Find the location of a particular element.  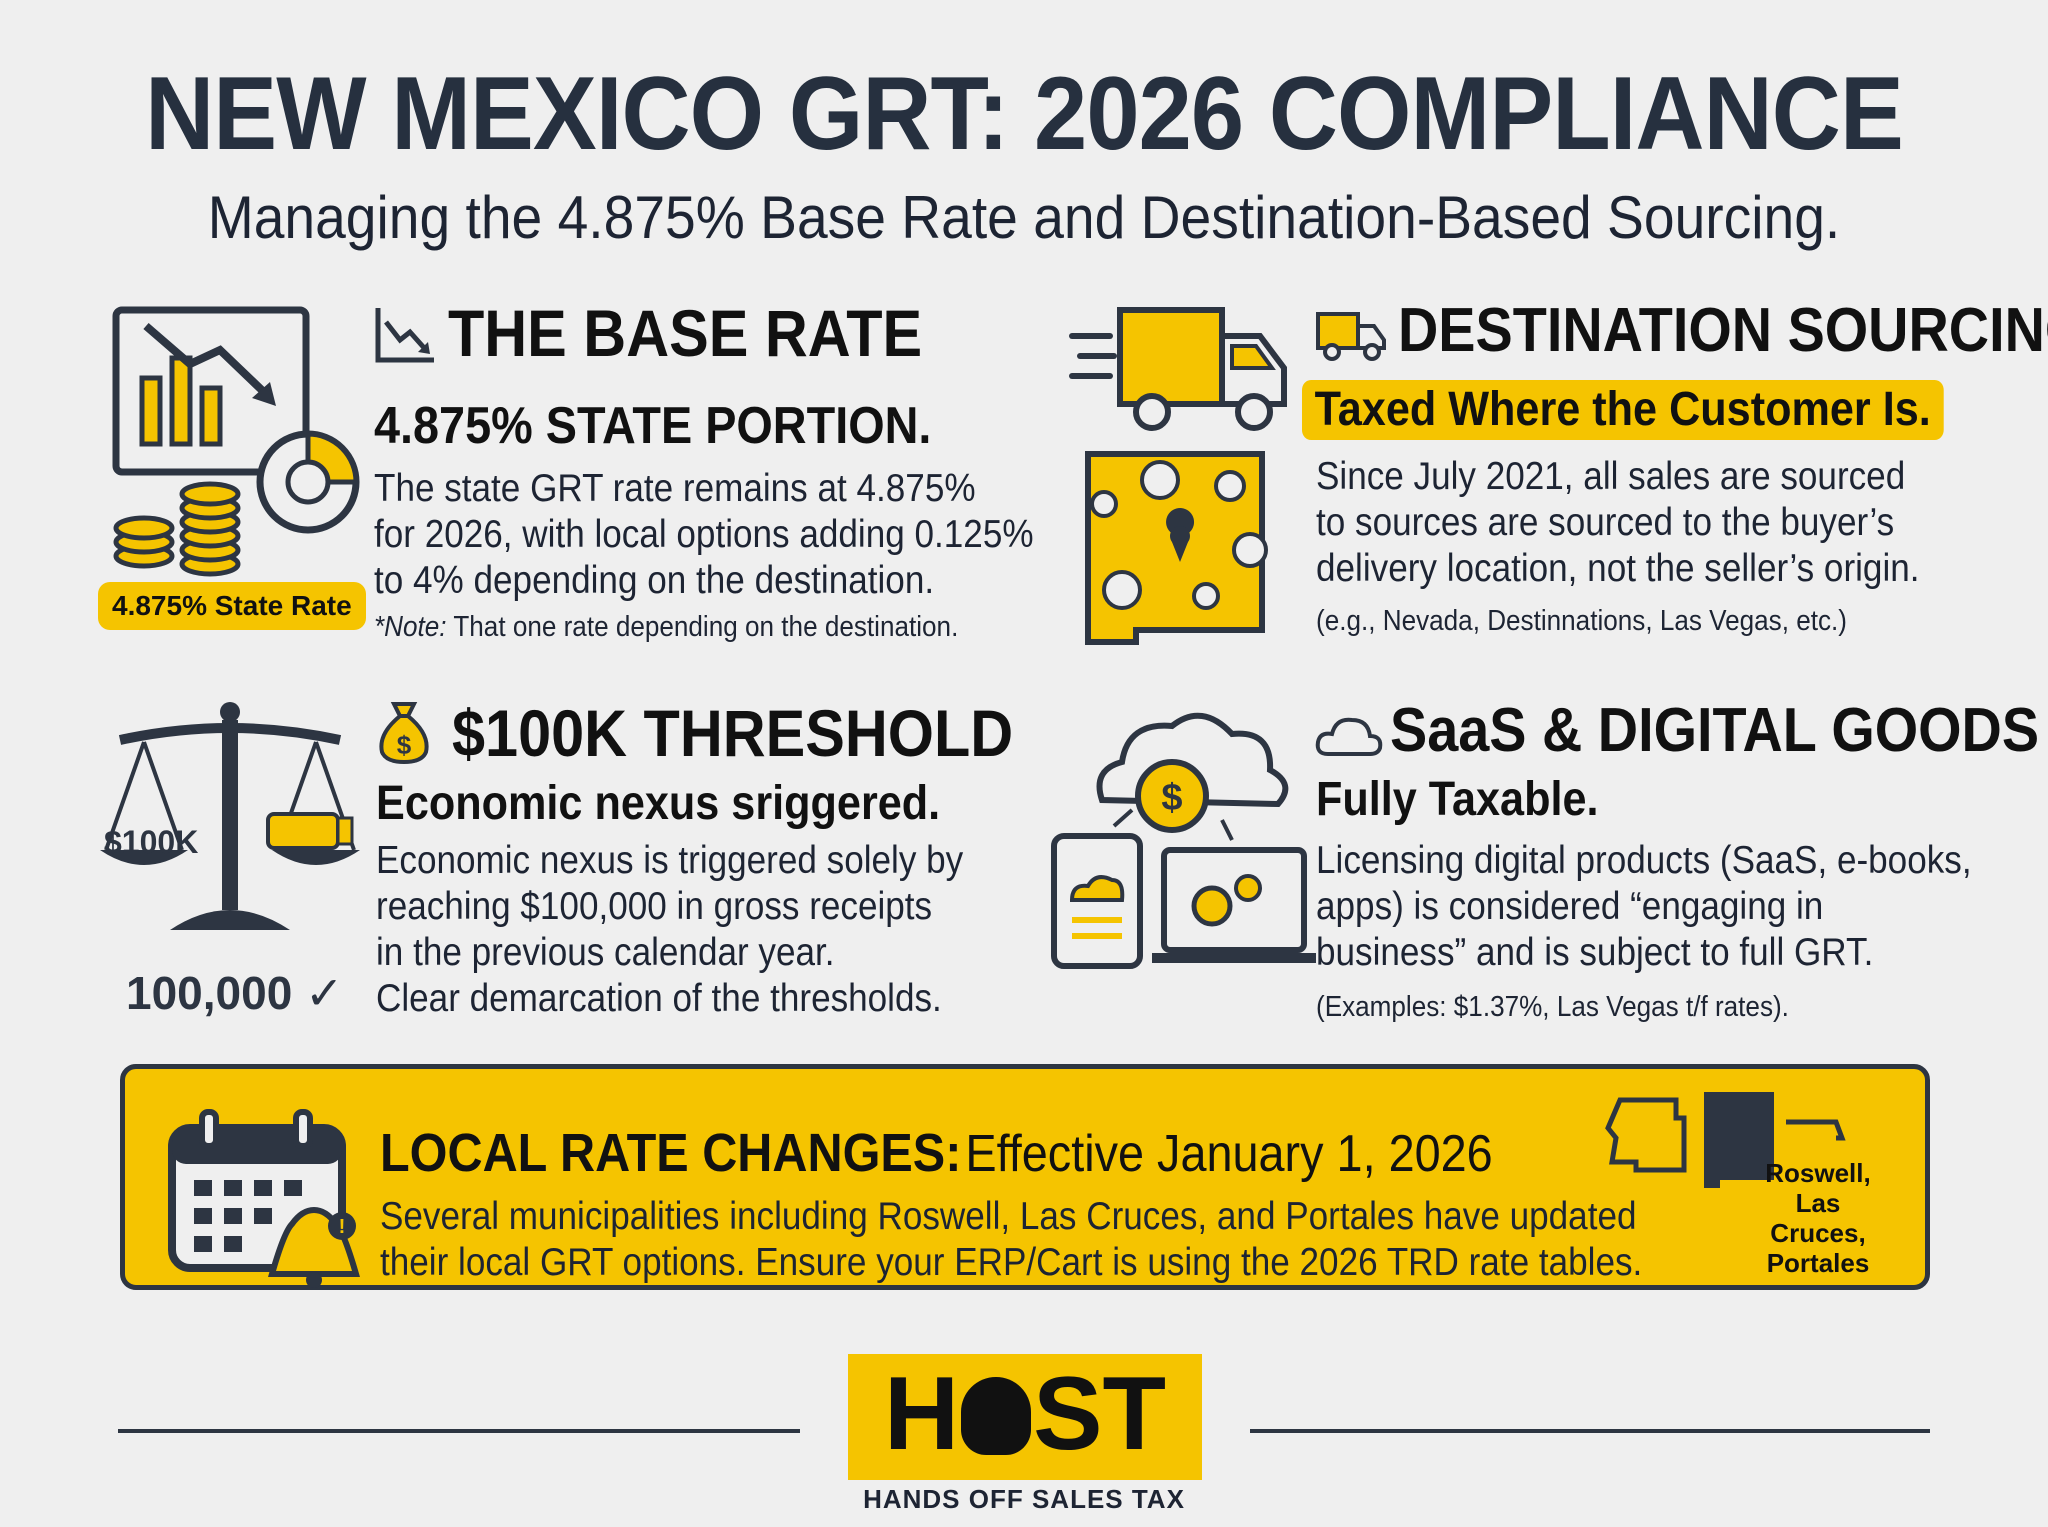

footer-tagline: HANDS OFF SALES TAX is located at coordinates (1024, 1499).